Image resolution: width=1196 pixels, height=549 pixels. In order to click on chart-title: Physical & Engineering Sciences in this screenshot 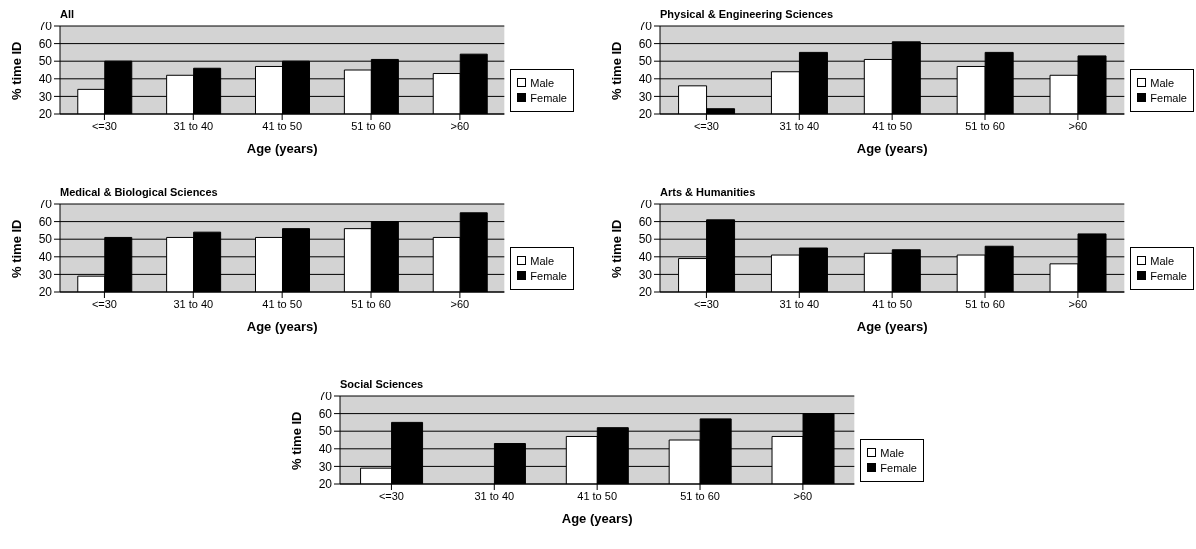, I will do `click(747, 15)`.